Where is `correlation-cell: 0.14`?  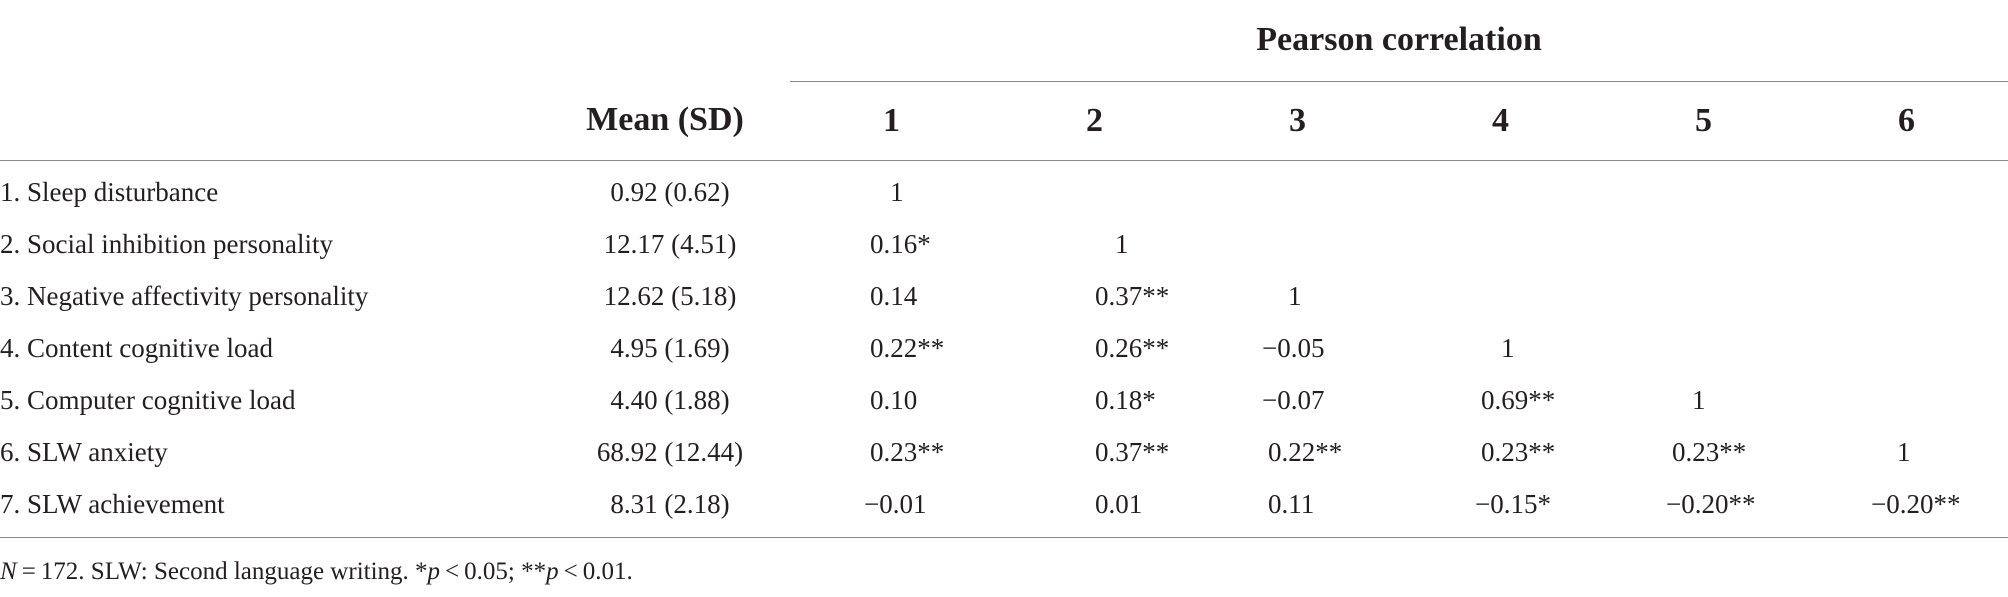 correlation-cell: 0.14 is located at coordinates (891, 297).